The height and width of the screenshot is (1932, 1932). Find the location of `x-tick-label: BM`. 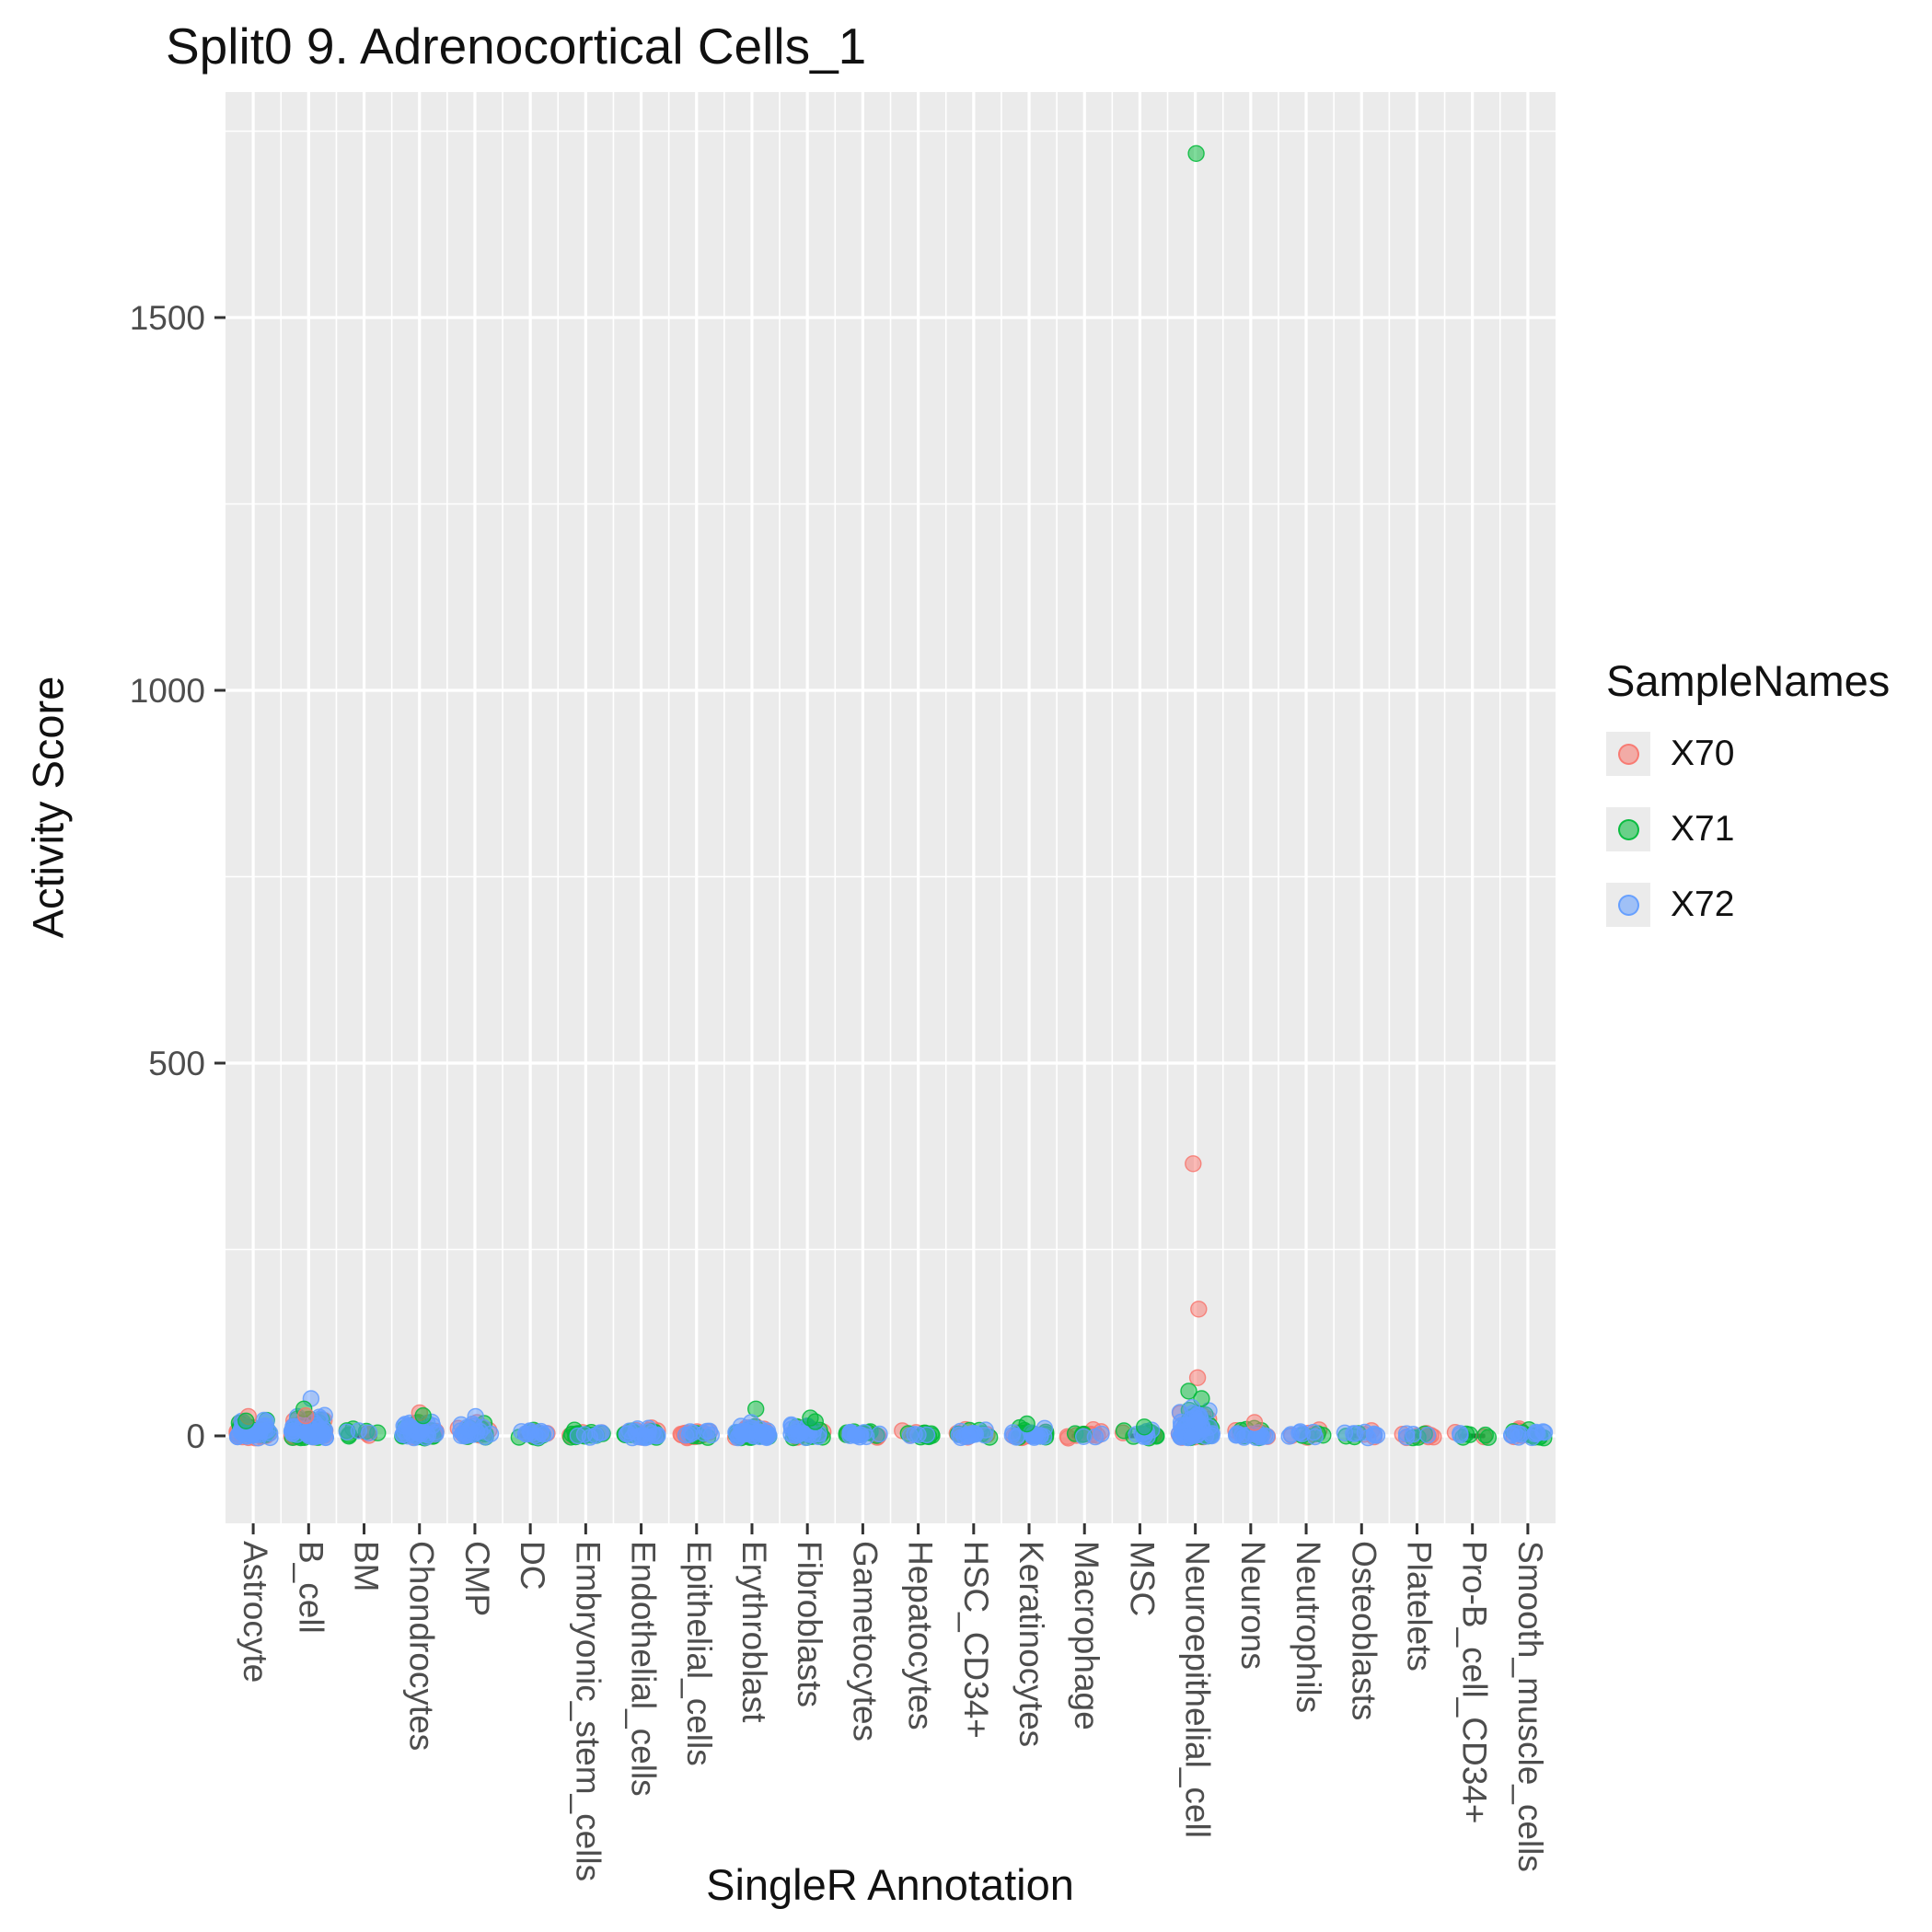

x-tick-label: BM is located at coordinates (367, 1567).